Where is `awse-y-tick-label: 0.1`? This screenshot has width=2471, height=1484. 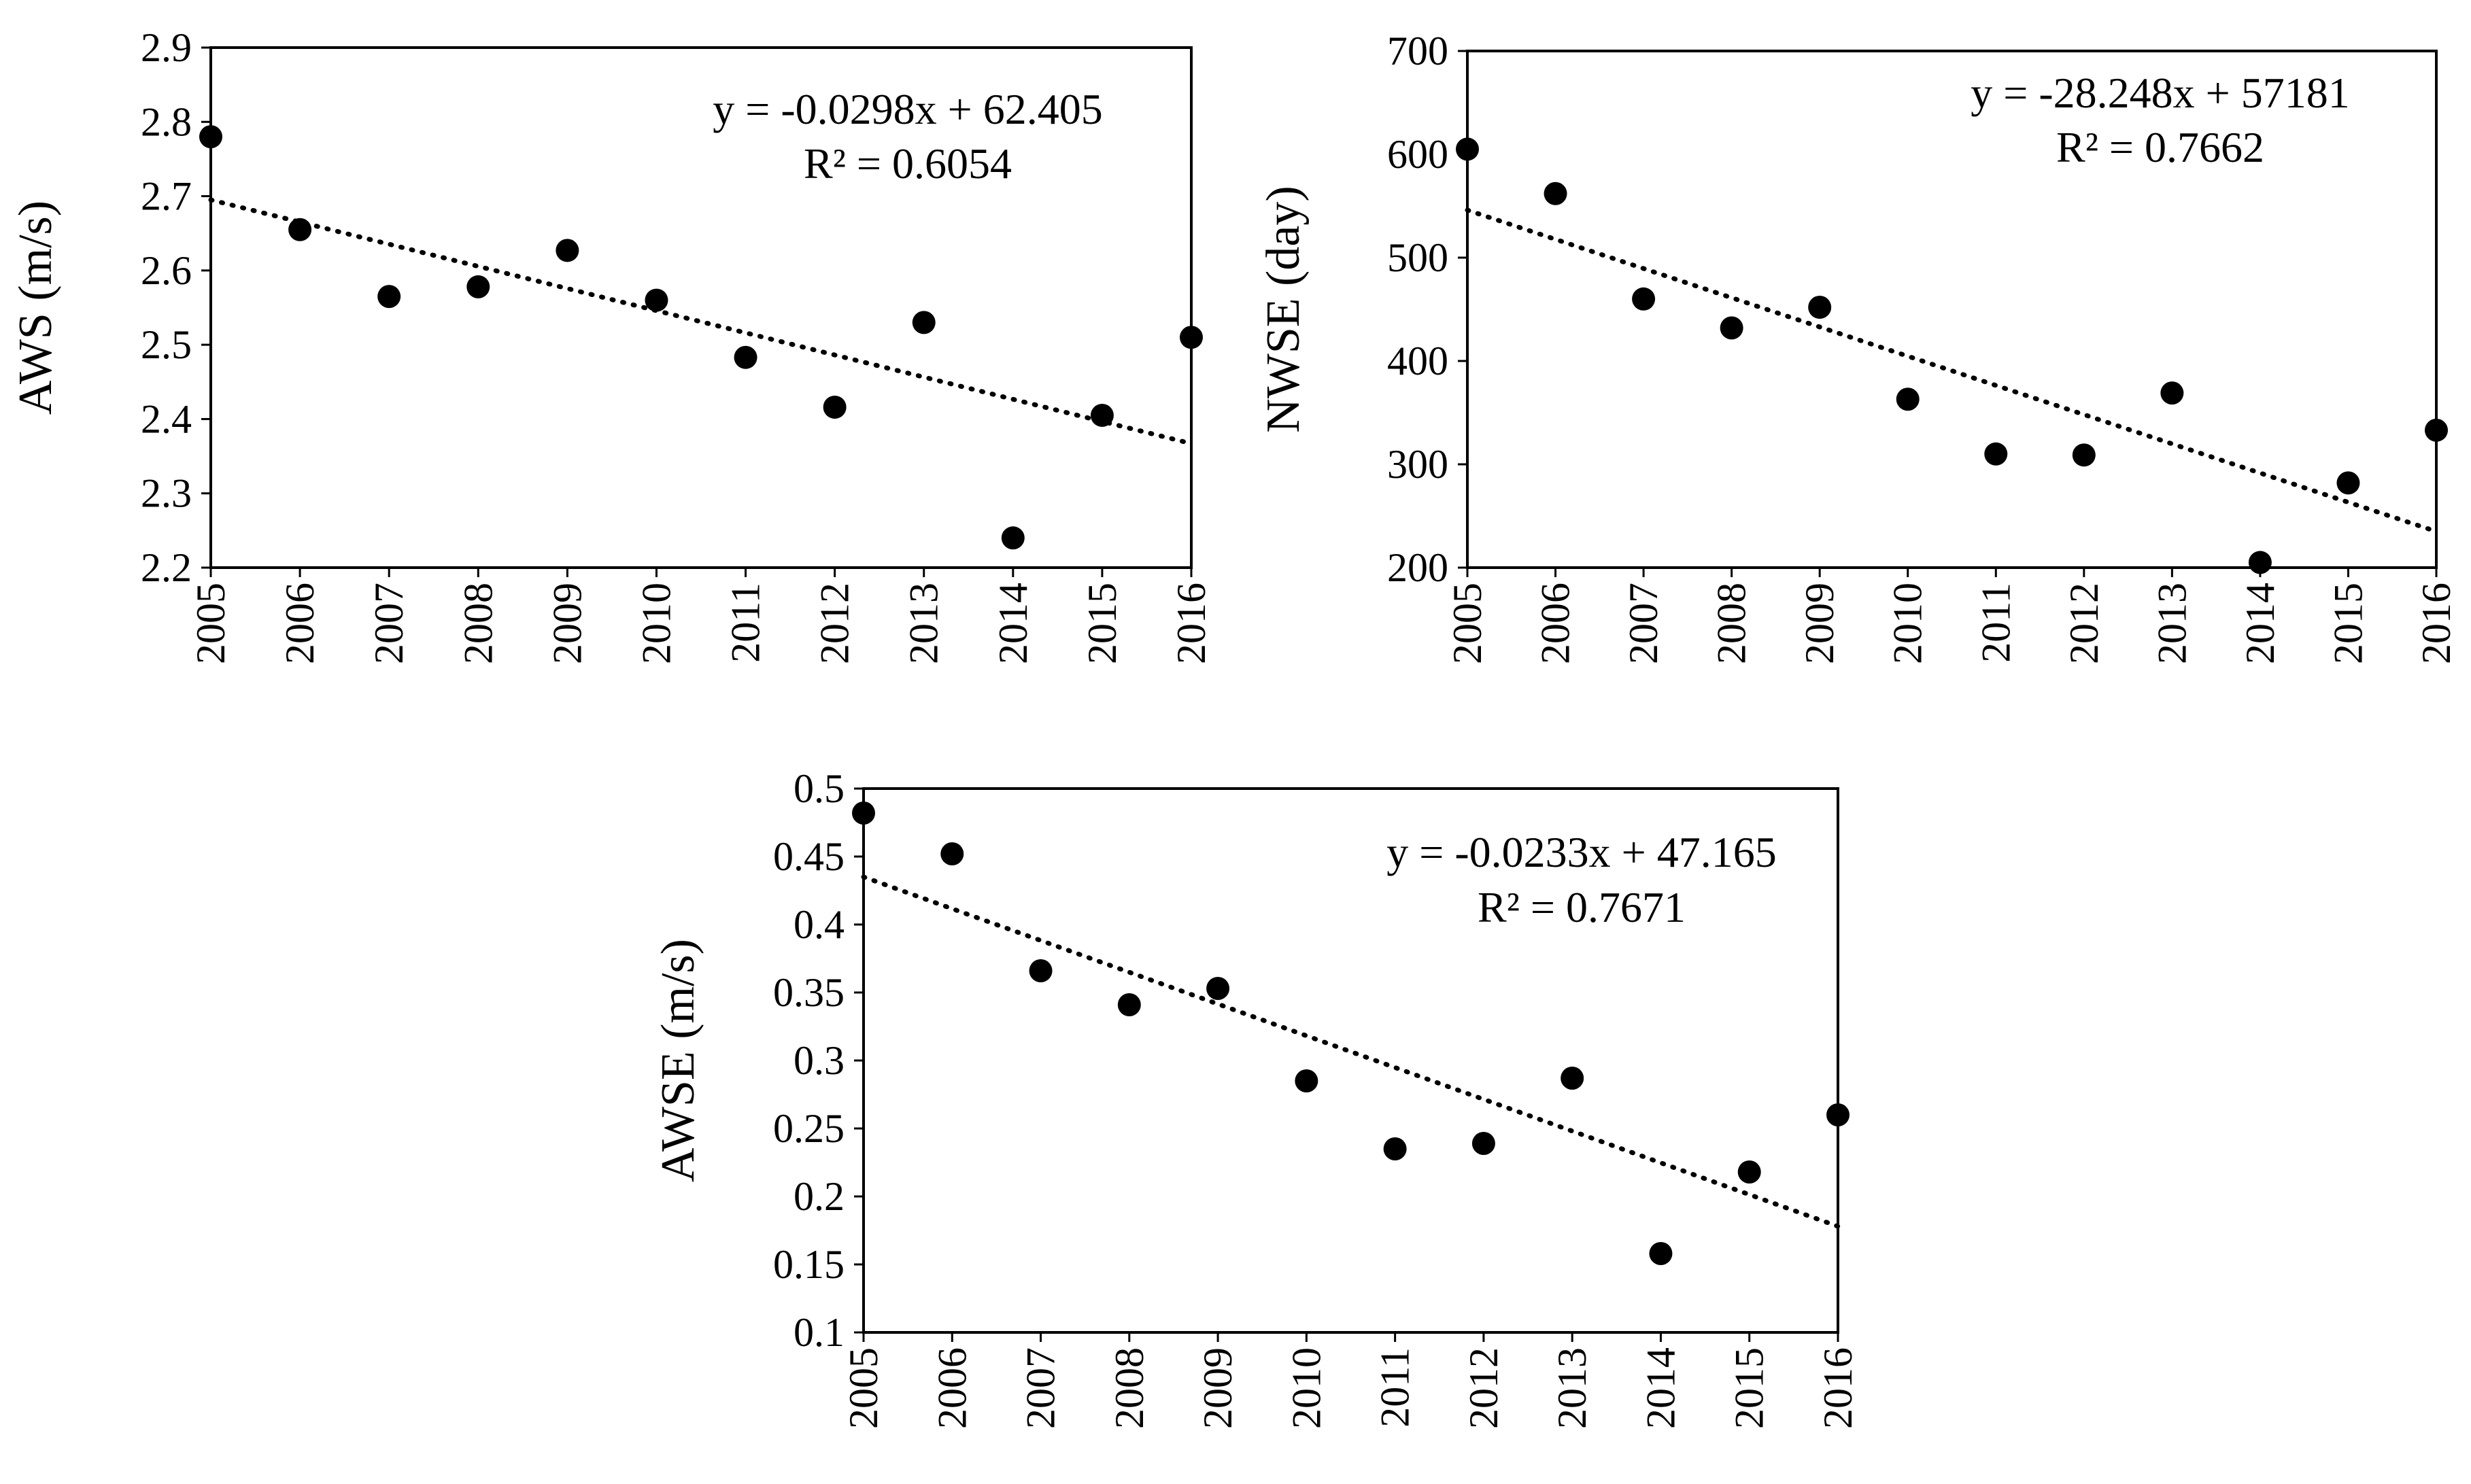
awse-y-tick-label: 0.1 is located at coordinates (820, 1333).